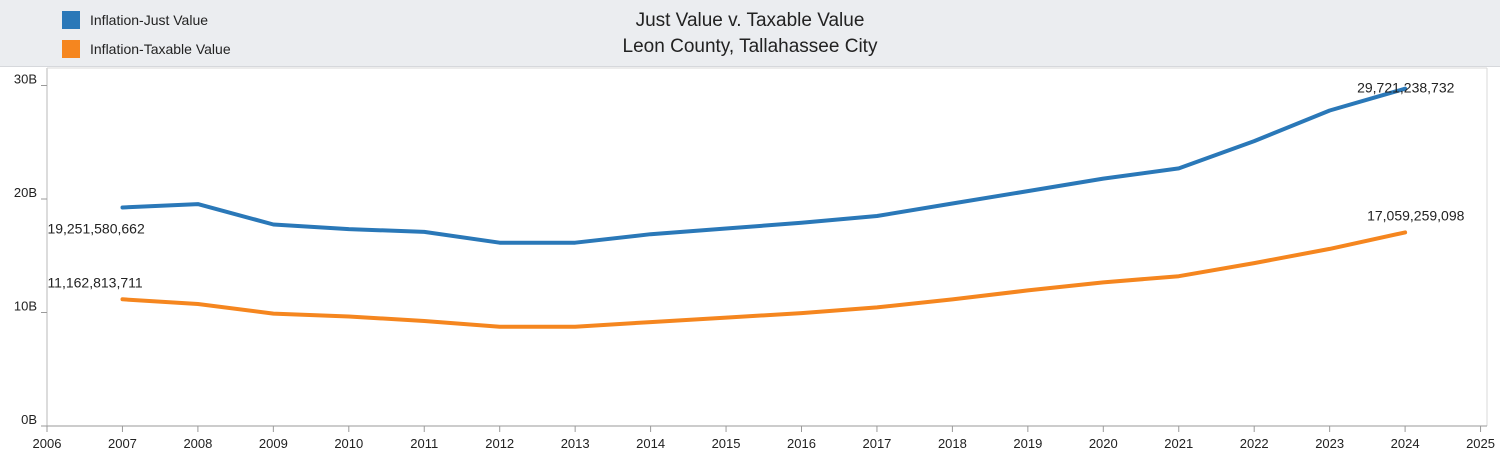 Image resolution: width=1500 pixels, height=466 pixels. I want to click on legend-item-taxable-value: Inflation-Taxable Value, so click(146, 49).